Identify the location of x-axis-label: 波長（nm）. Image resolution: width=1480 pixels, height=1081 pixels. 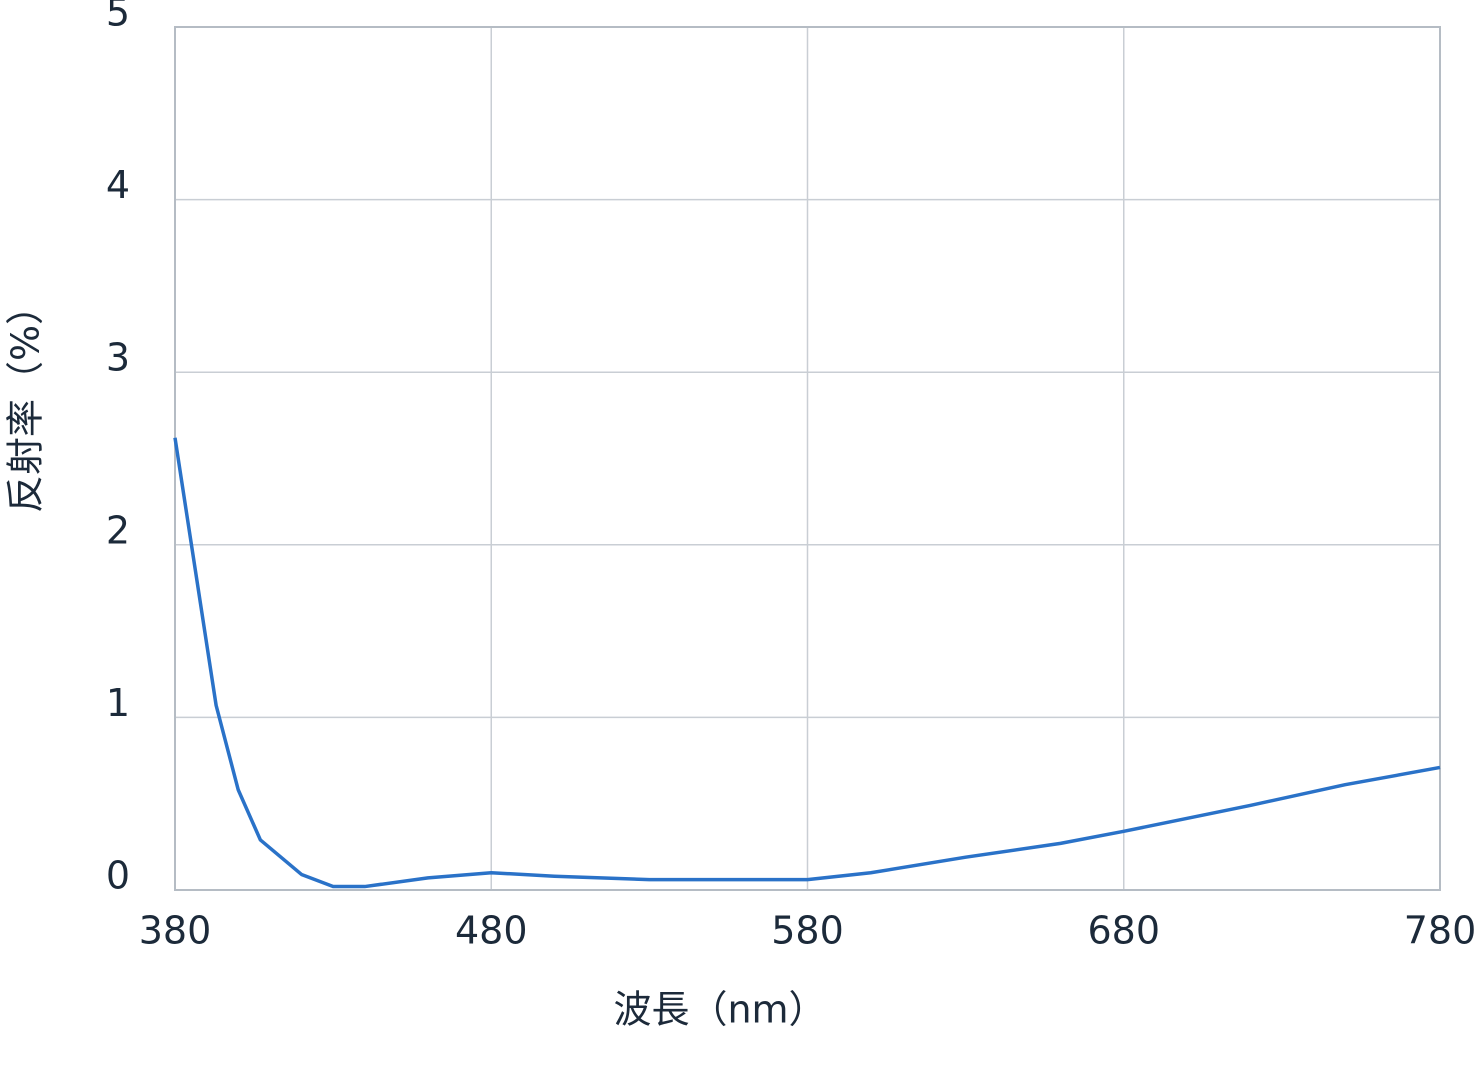
(719, 1010).